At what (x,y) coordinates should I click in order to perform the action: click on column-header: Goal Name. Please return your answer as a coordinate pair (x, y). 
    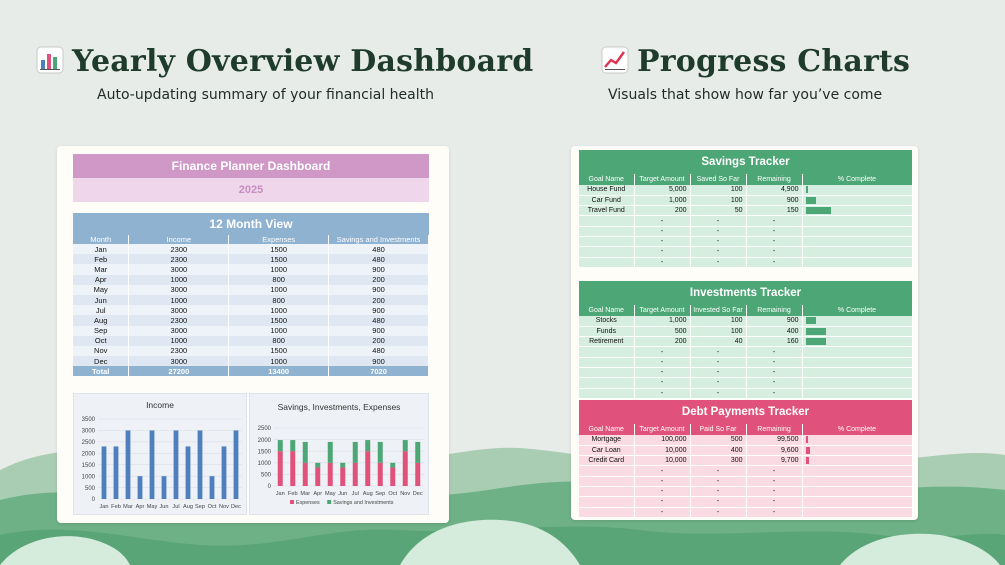
    Looking at the image, I should click on (607, 310).